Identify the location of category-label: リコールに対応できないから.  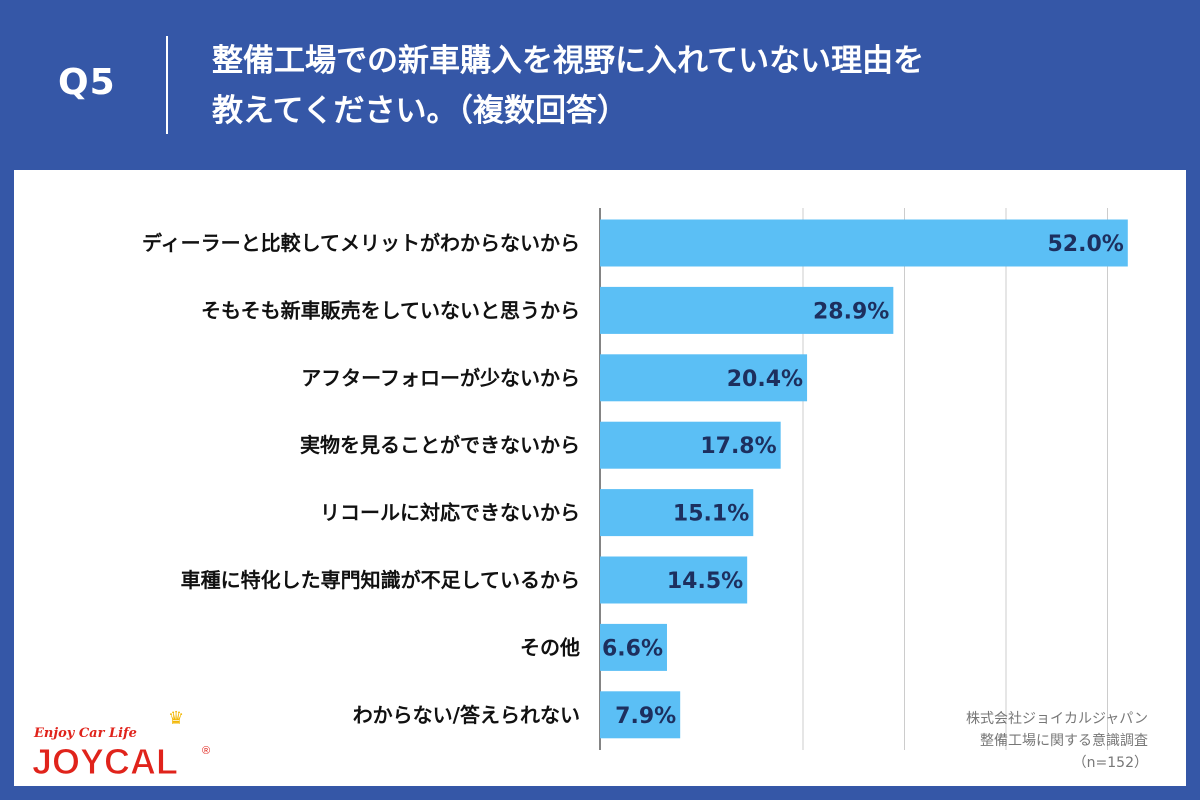
(450, 513).